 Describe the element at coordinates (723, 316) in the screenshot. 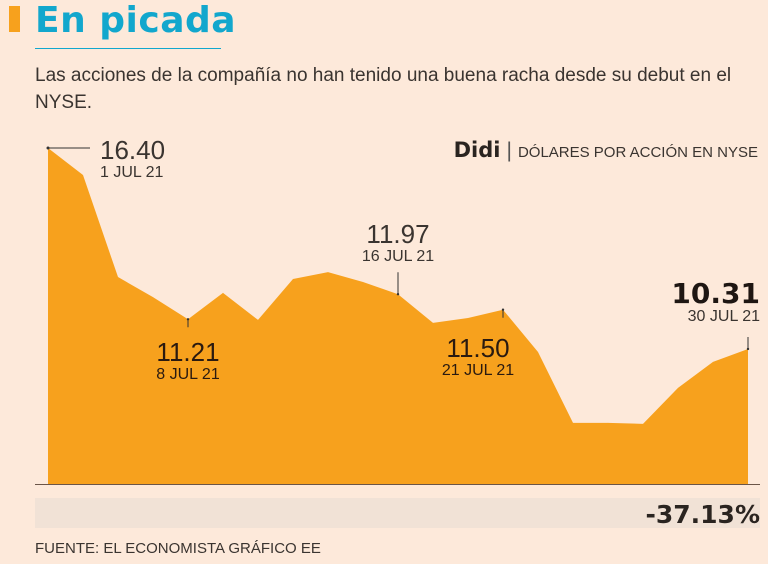

I see `annotation-date: 30 JUL 21` at that location.